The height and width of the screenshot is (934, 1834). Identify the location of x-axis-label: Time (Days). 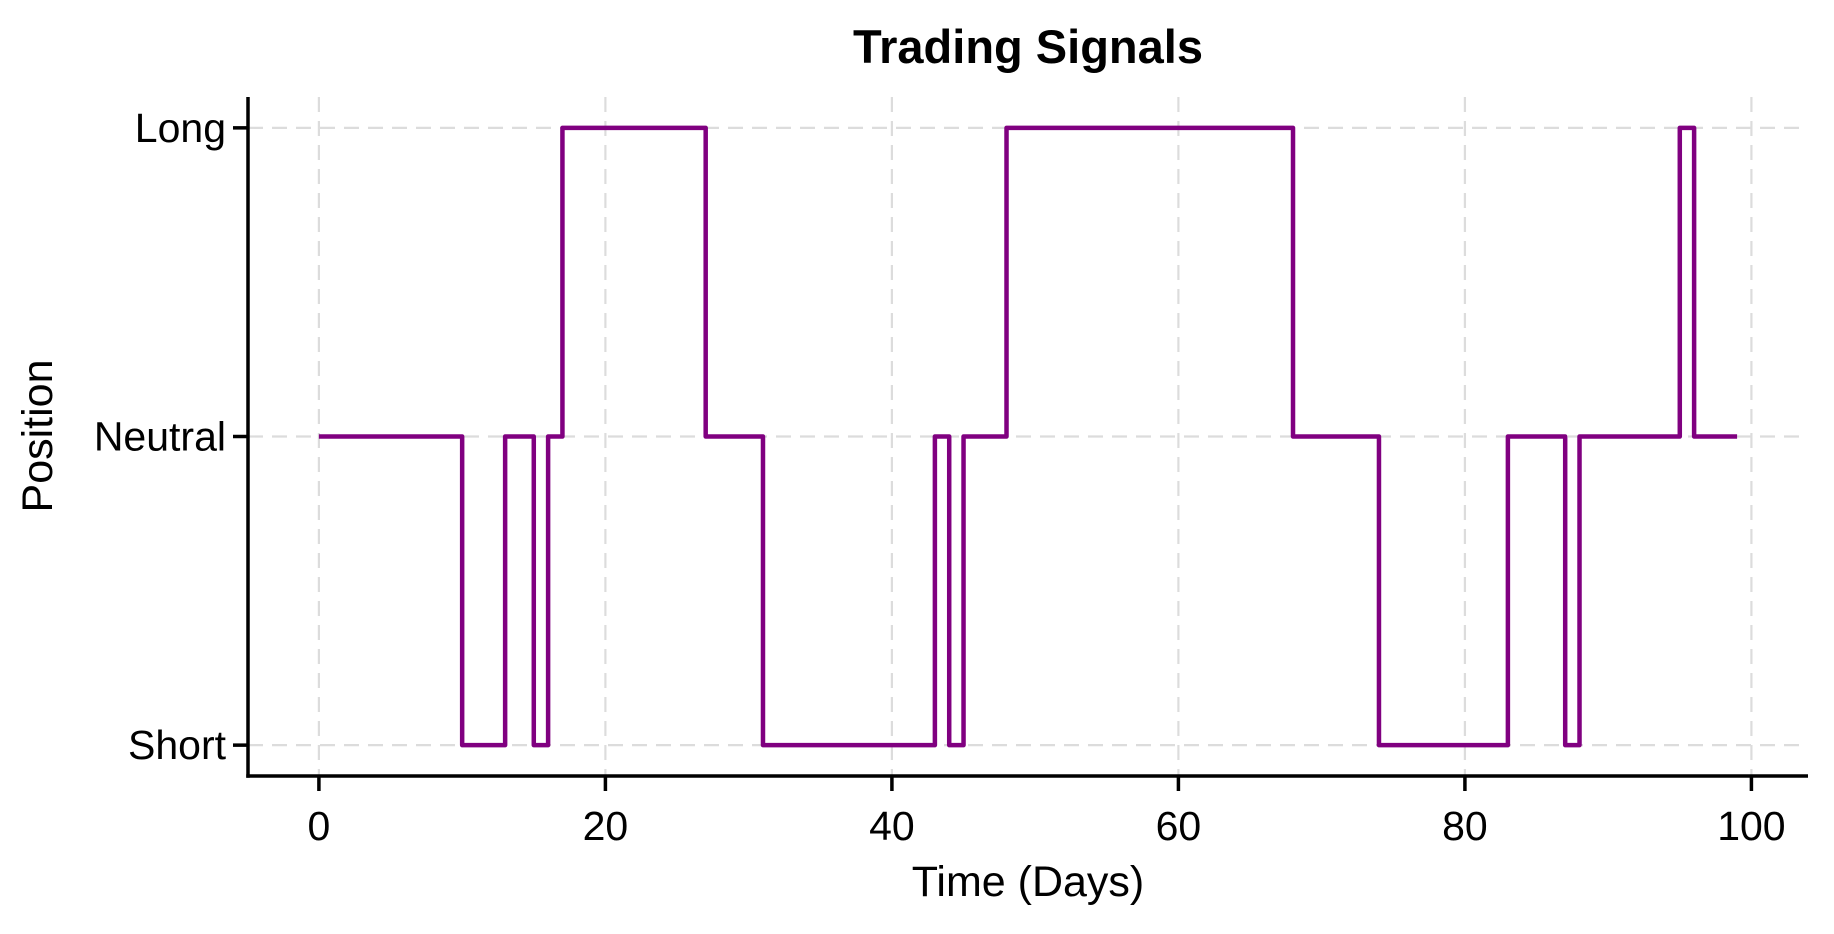
(1028, 882).